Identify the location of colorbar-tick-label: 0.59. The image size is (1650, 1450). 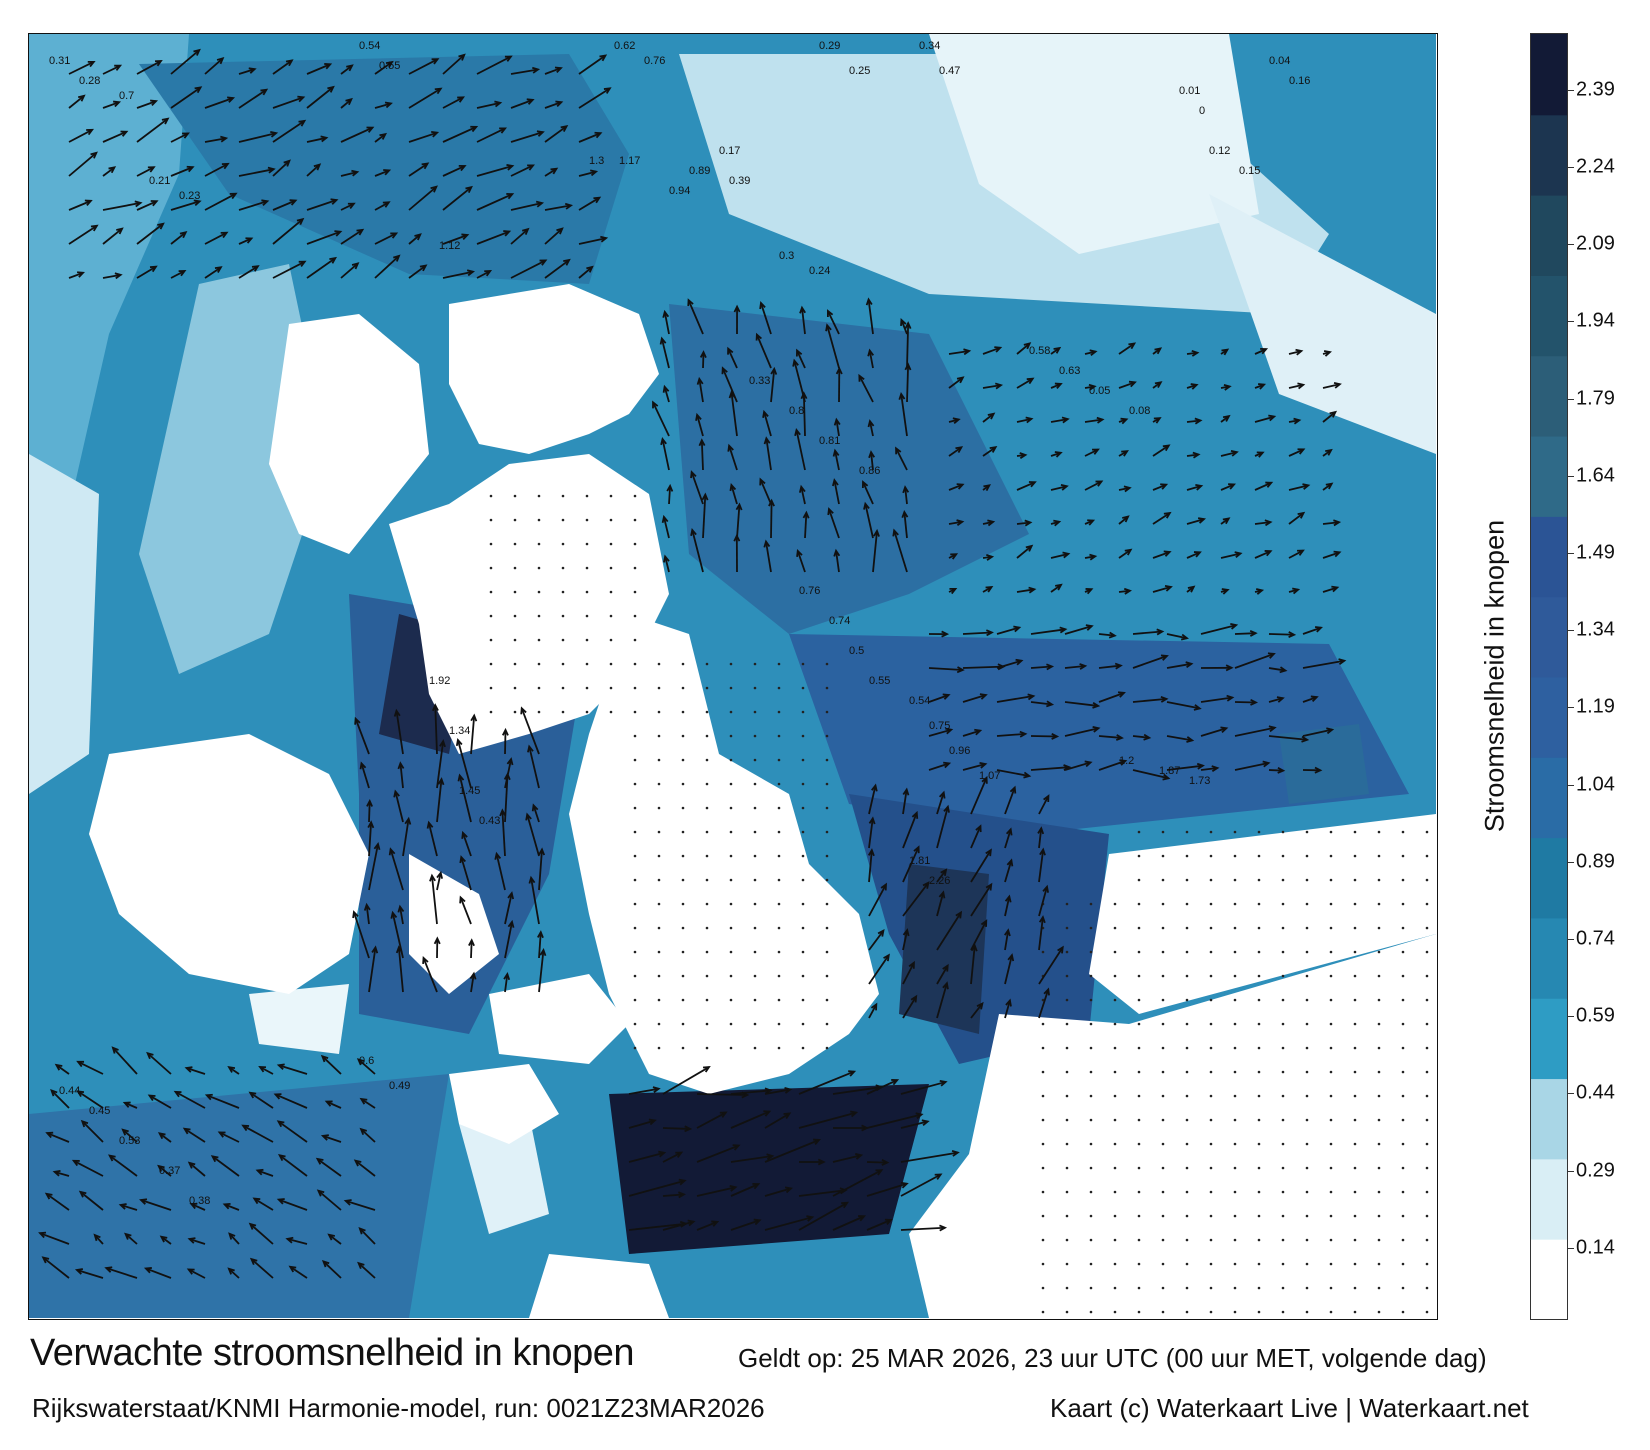
(1595, 1015).